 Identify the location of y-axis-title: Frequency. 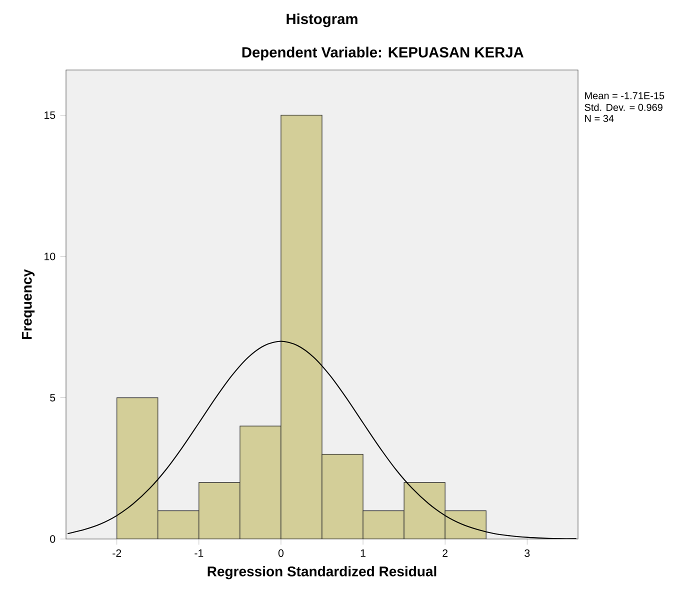
(28, 304).